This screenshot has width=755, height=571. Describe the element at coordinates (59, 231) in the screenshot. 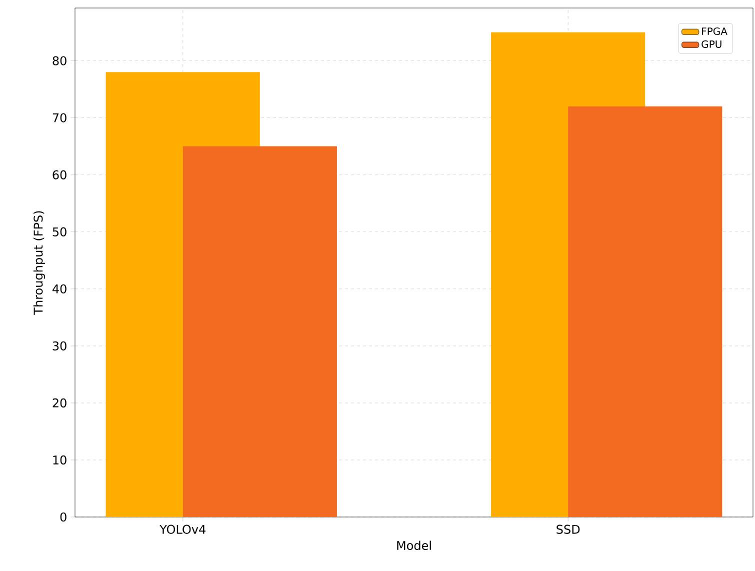

I see `y-tick-label: 50` at that location.